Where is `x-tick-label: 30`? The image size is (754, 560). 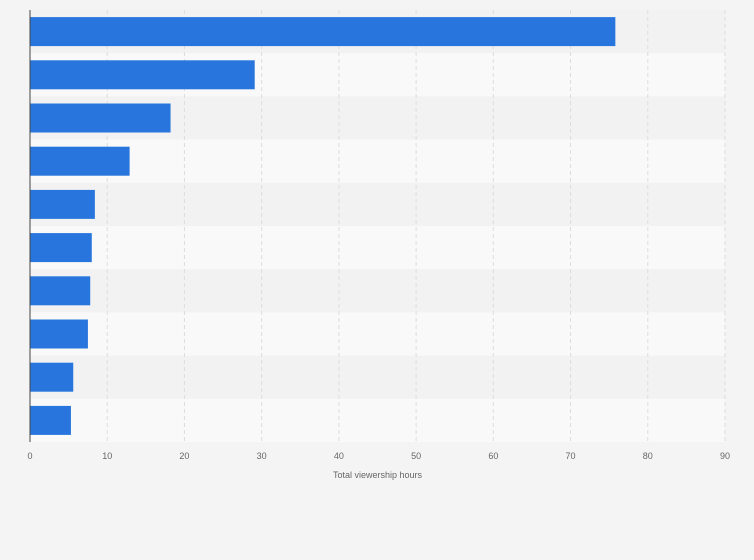
x-tick-label: 30 is located at coordinates (262, 456).